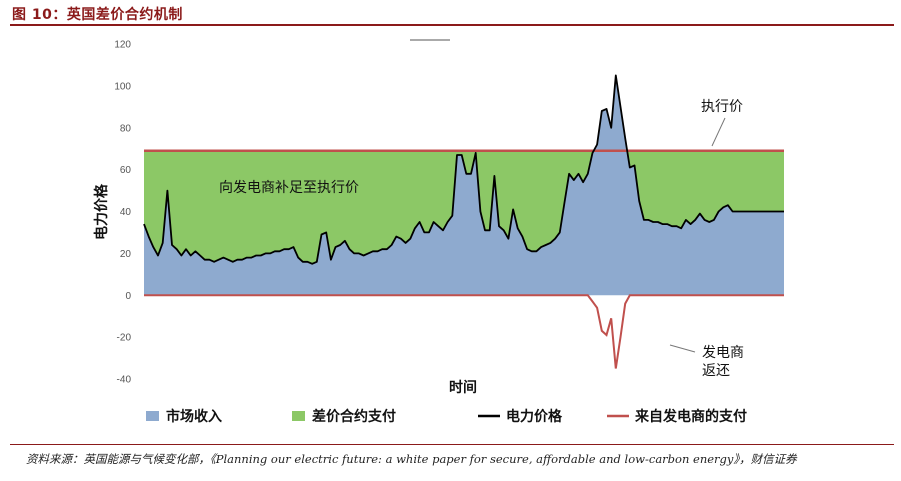 The image size is (901, 481). What do you see at coordinates (722, 107) in the screenshot?
I see `strike-annotation: 执行价` at bounding box center [722, 107].